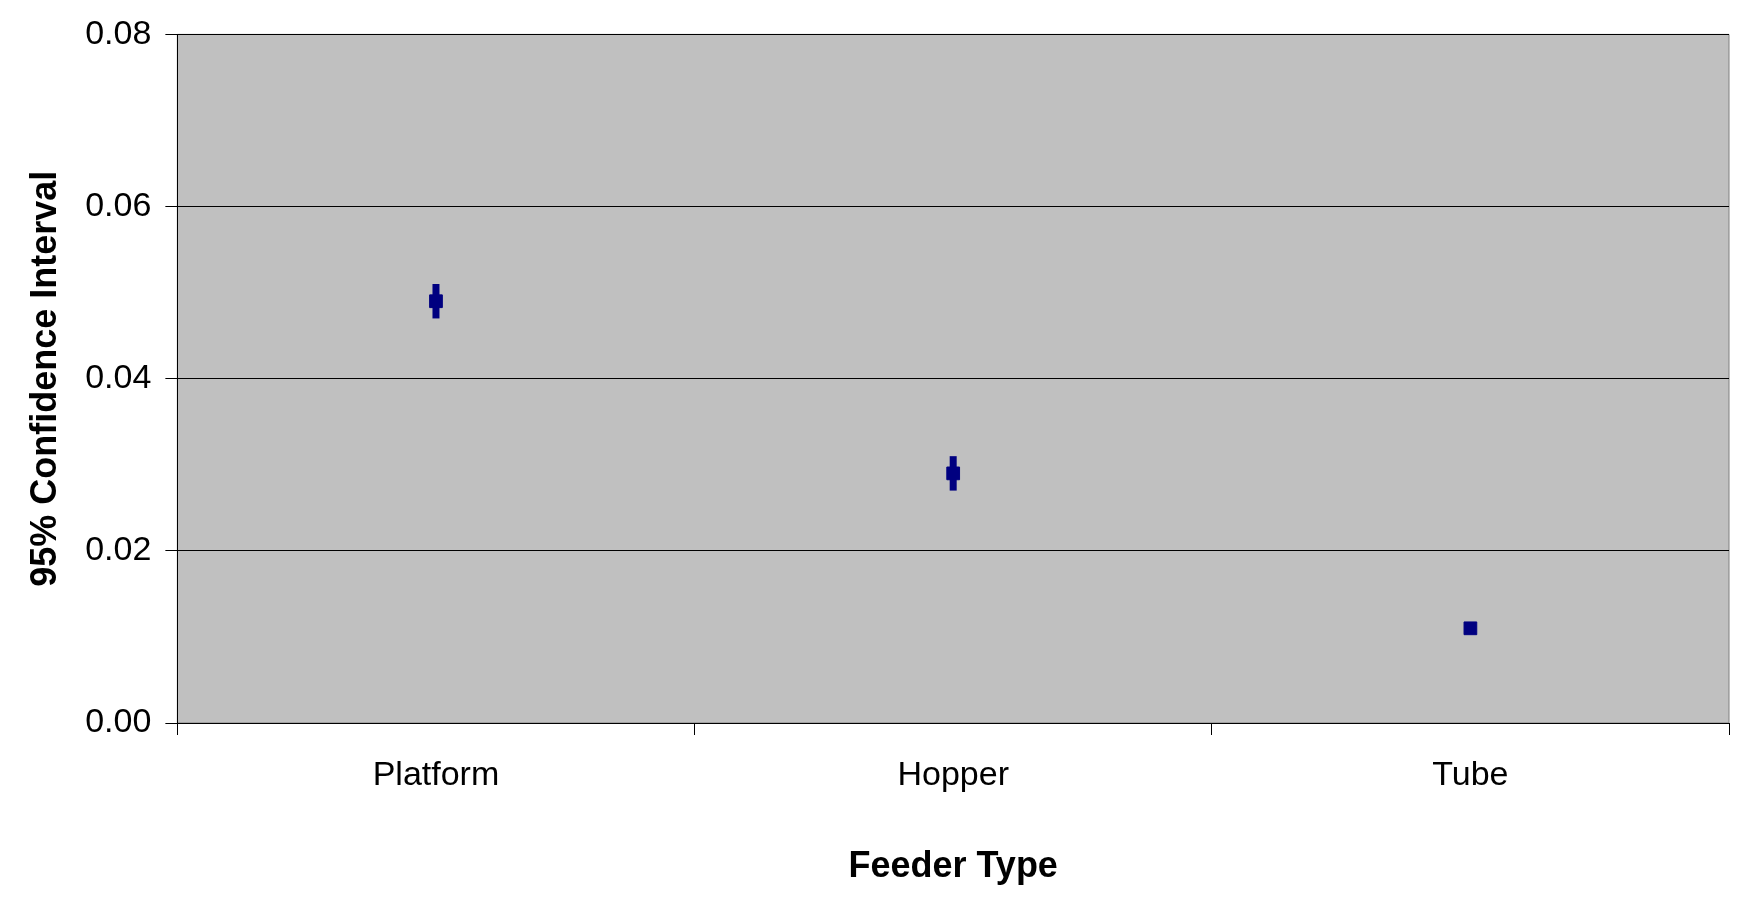 The image size is (1739, 913). I want to click on x-tick-label: Tube, so click(1470, 772).